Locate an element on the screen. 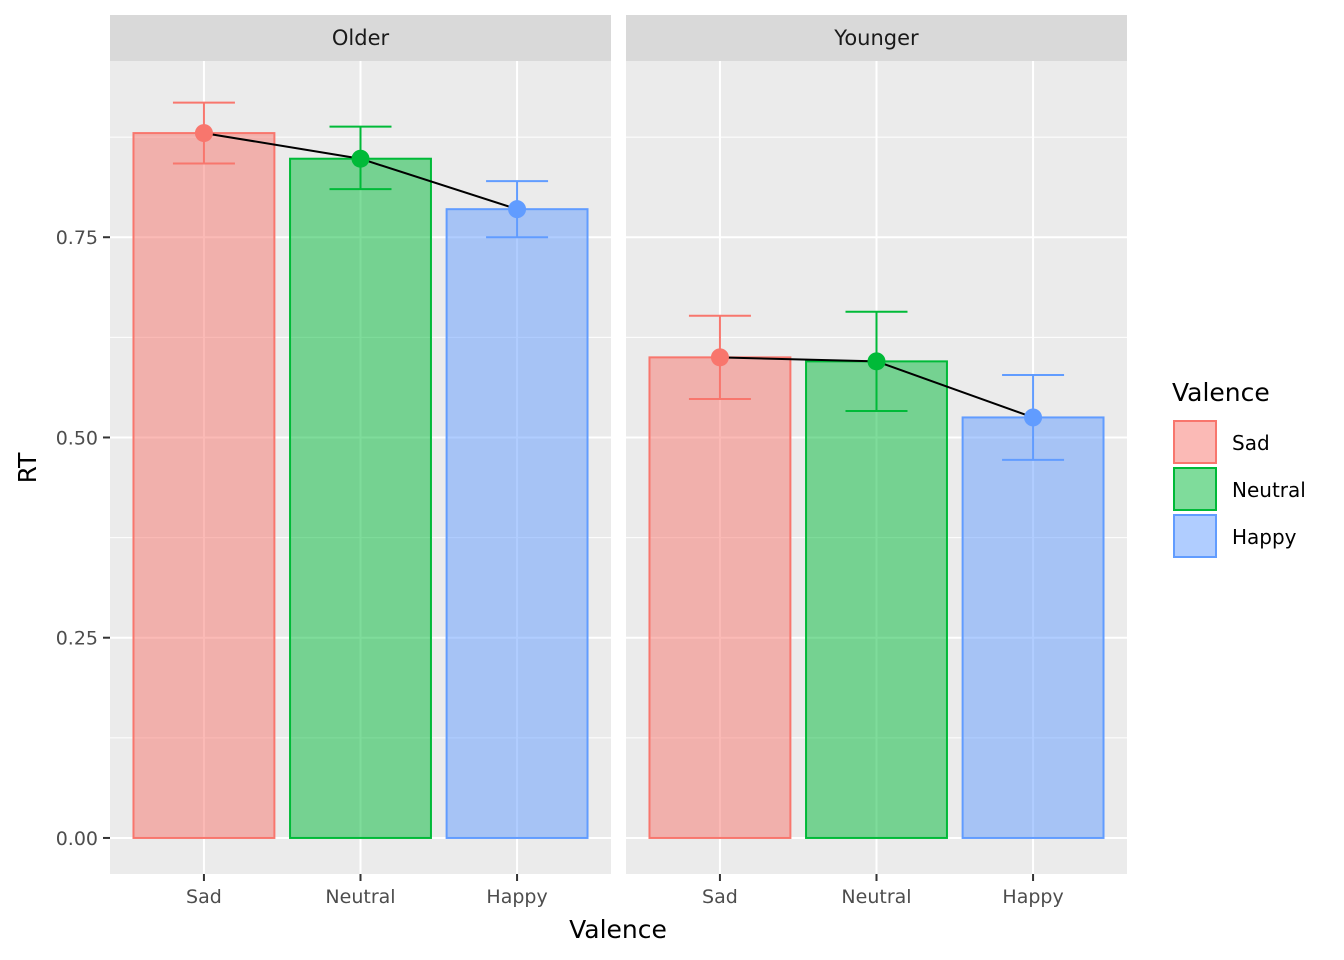  legend-label: Neutral is located at coordinates (1269, 490).